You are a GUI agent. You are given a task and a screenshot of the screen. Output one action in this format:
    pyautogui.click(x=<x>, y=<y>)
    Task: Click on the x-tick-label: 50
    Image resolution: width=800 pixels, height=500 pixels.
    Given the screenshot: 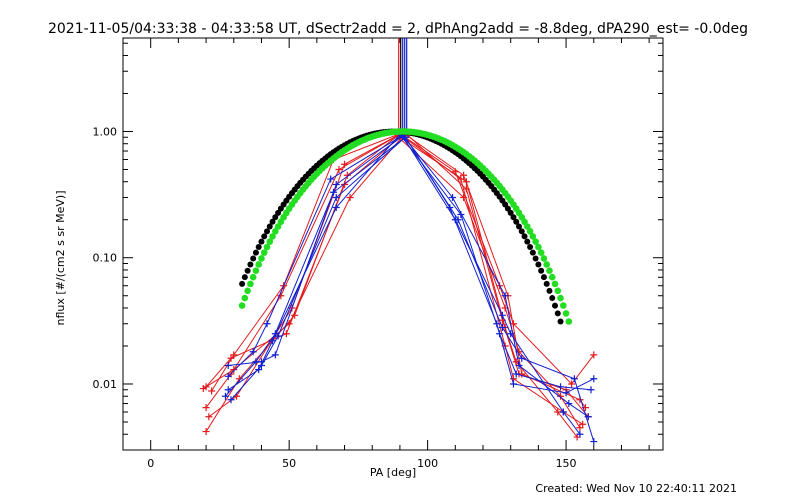 What is the action you would take?
    pyautogui.click(x=289, y=463)
    